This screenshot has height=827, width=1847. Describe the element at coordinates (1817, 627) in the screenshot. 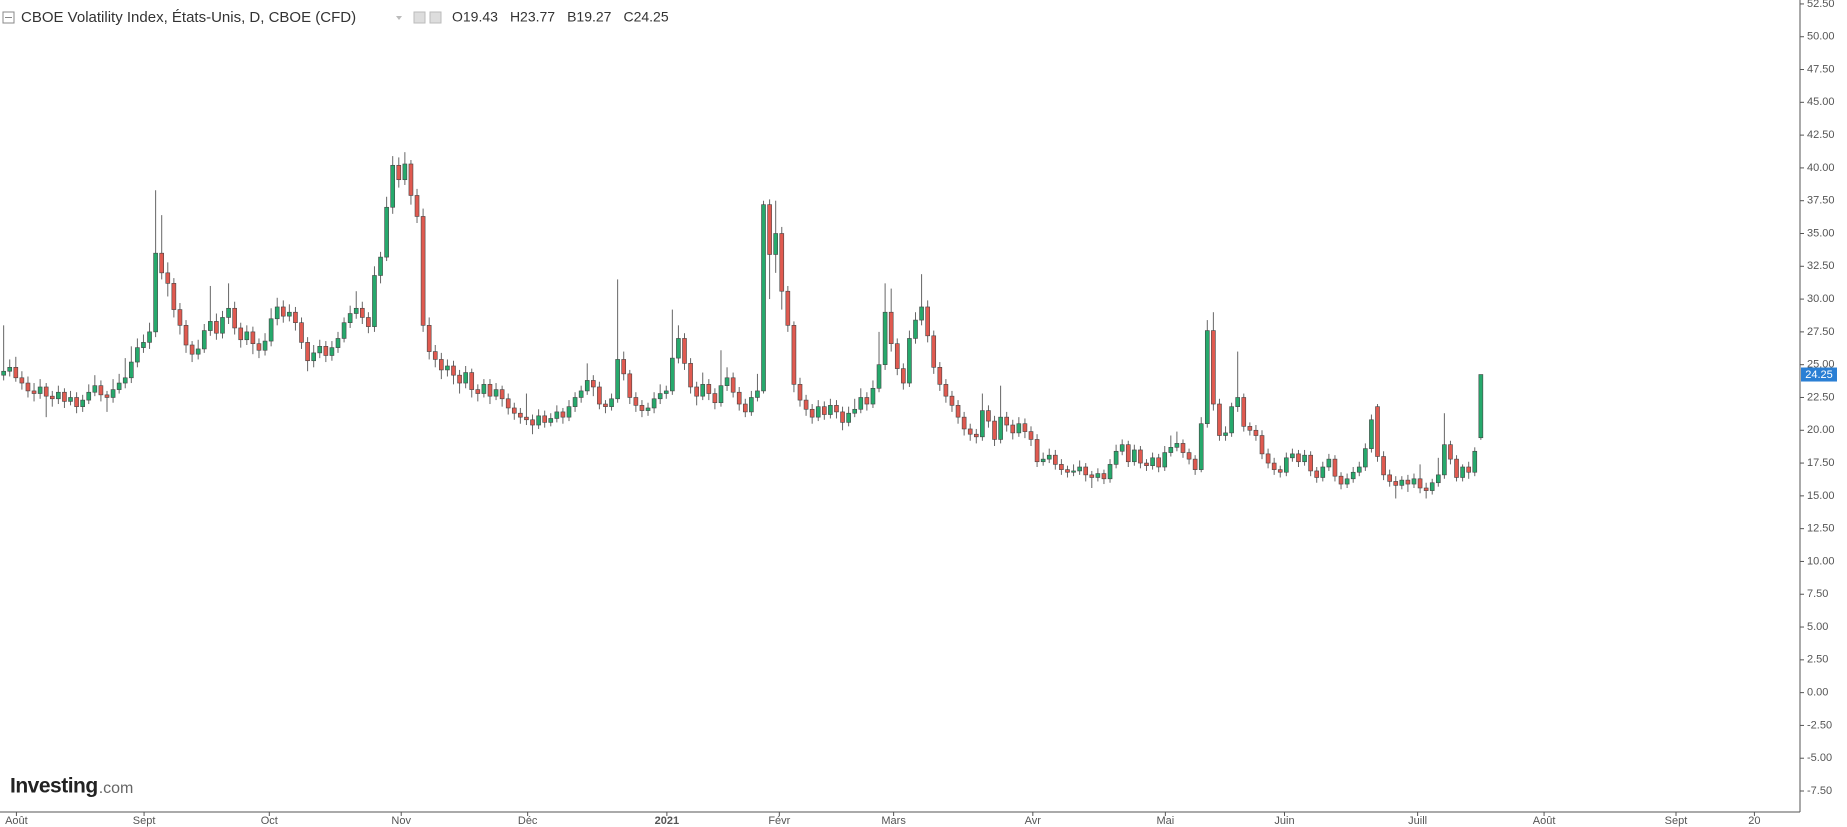

I see `y-tick-label: 5.00` at that location.